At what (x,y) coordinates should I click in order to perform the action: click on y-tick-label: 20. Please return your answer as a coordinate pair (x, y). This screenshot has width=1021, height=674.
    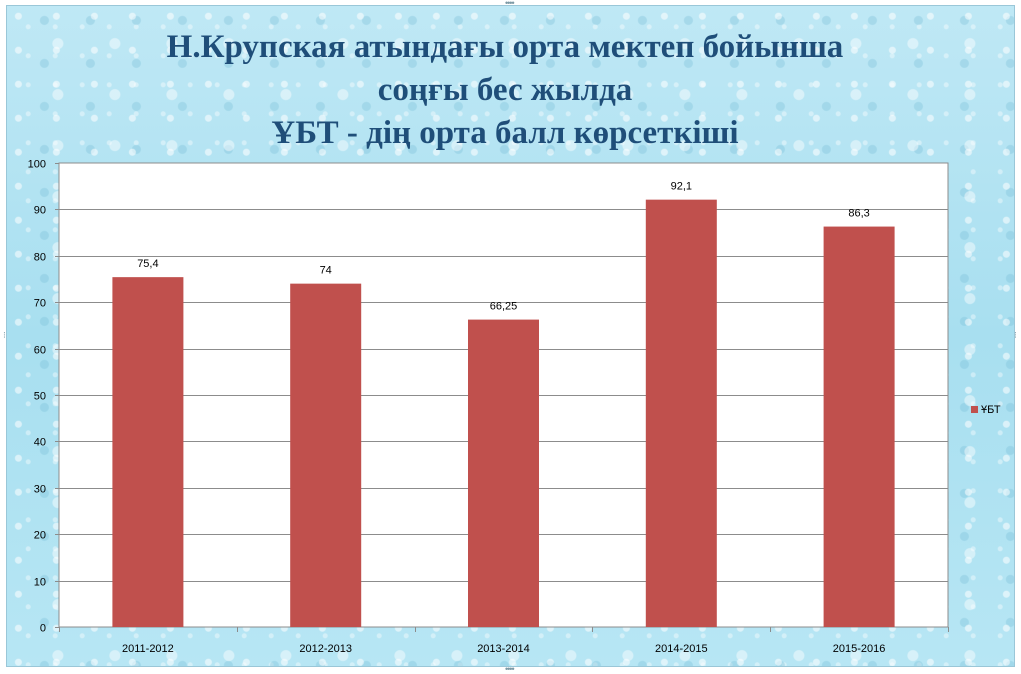
    Looking at the image, I should click on (40, 536).